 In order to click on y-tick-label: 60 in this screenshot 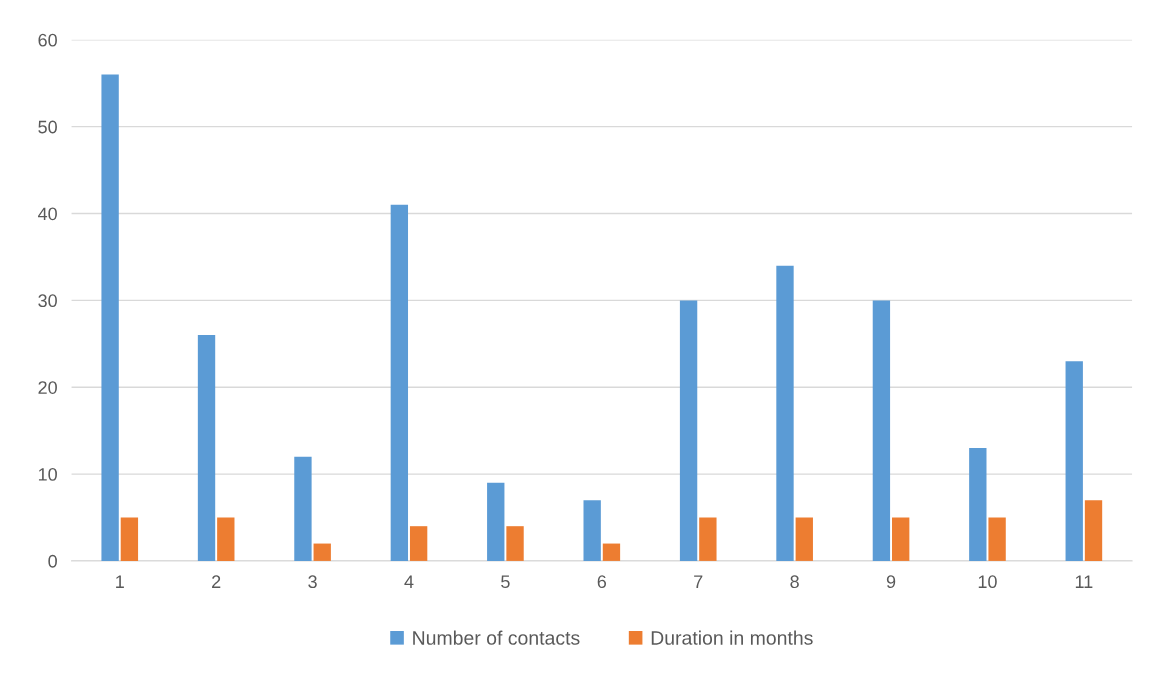, I will do `click(47, 40)`.